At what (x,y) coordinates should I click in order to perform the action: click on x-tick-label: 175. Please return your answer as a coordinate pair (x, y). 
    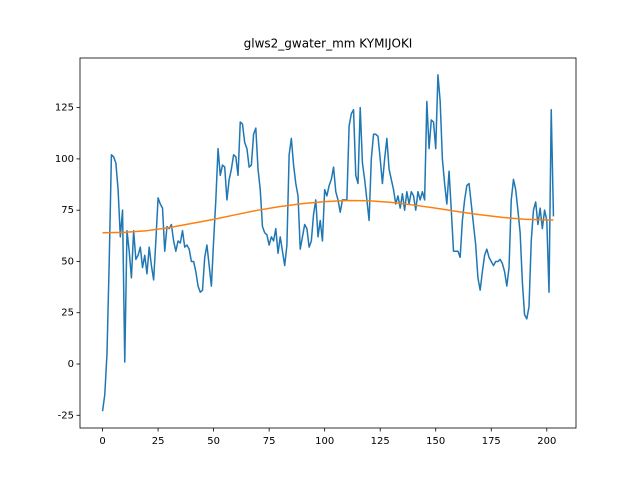
    Looking at the image, I should click on (491, 441).